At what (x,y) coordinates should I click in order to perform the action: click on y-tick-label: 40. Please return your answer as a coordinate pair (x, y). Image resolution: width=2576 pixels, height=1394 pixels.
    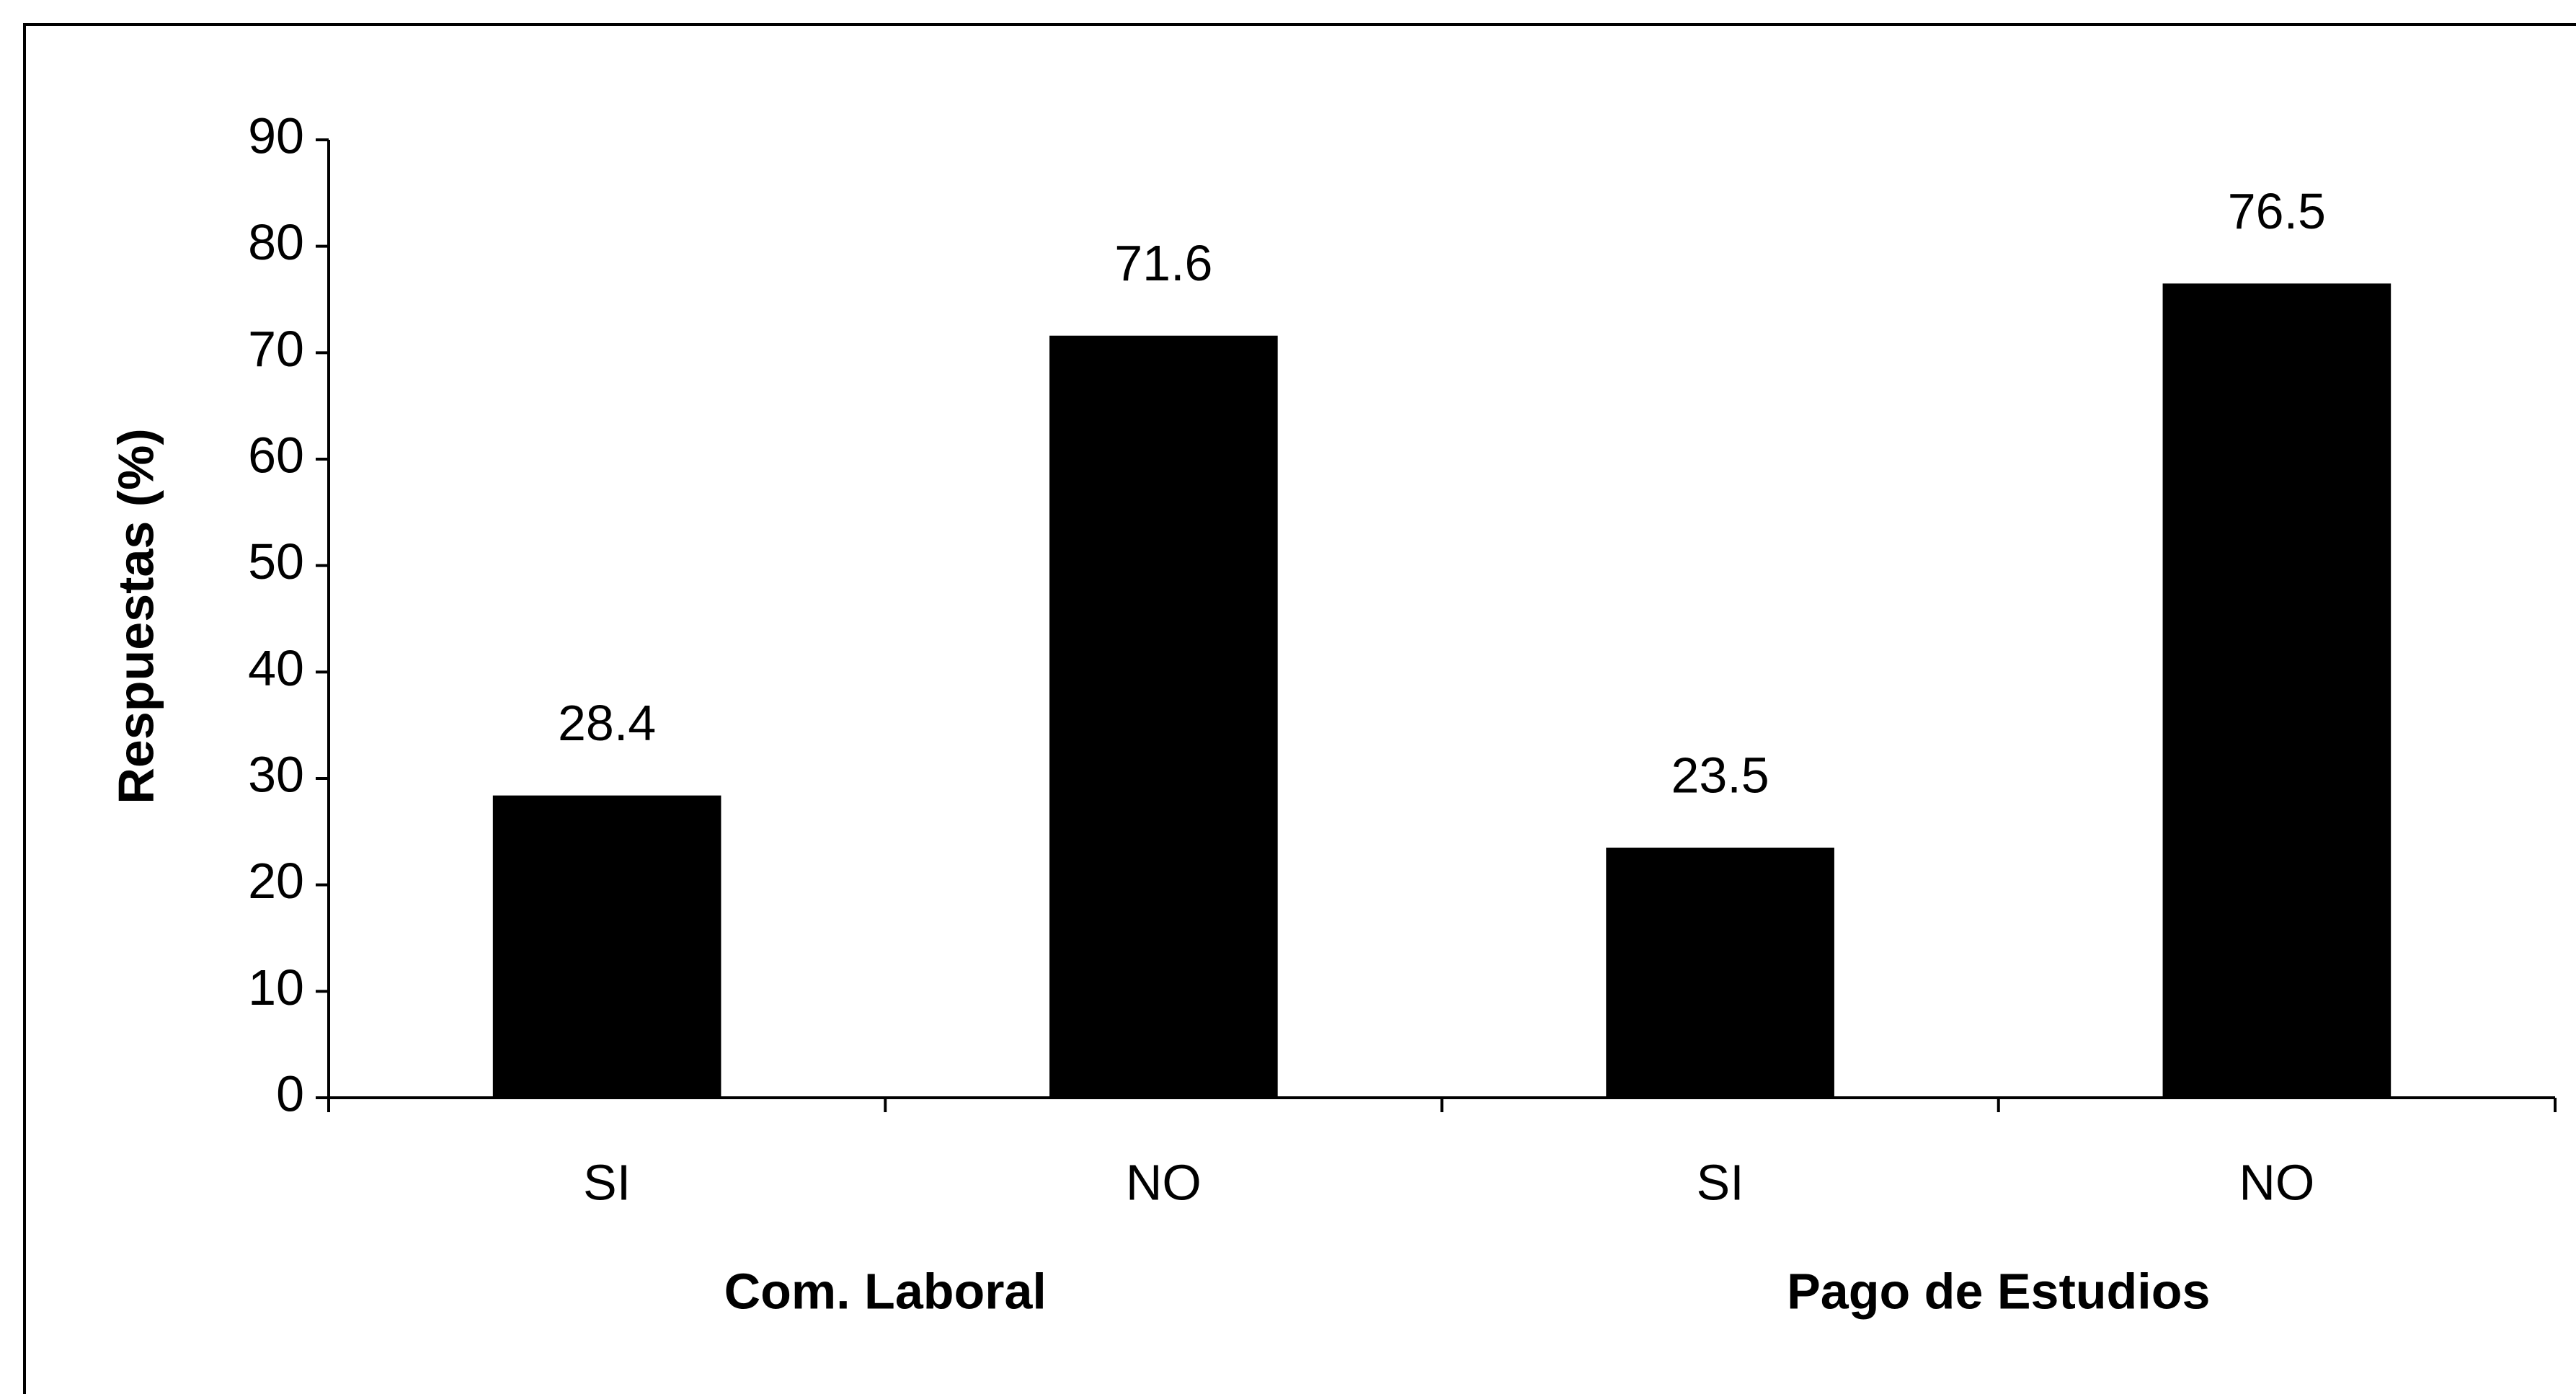
    Looking at the image, I should click on (276, 668).